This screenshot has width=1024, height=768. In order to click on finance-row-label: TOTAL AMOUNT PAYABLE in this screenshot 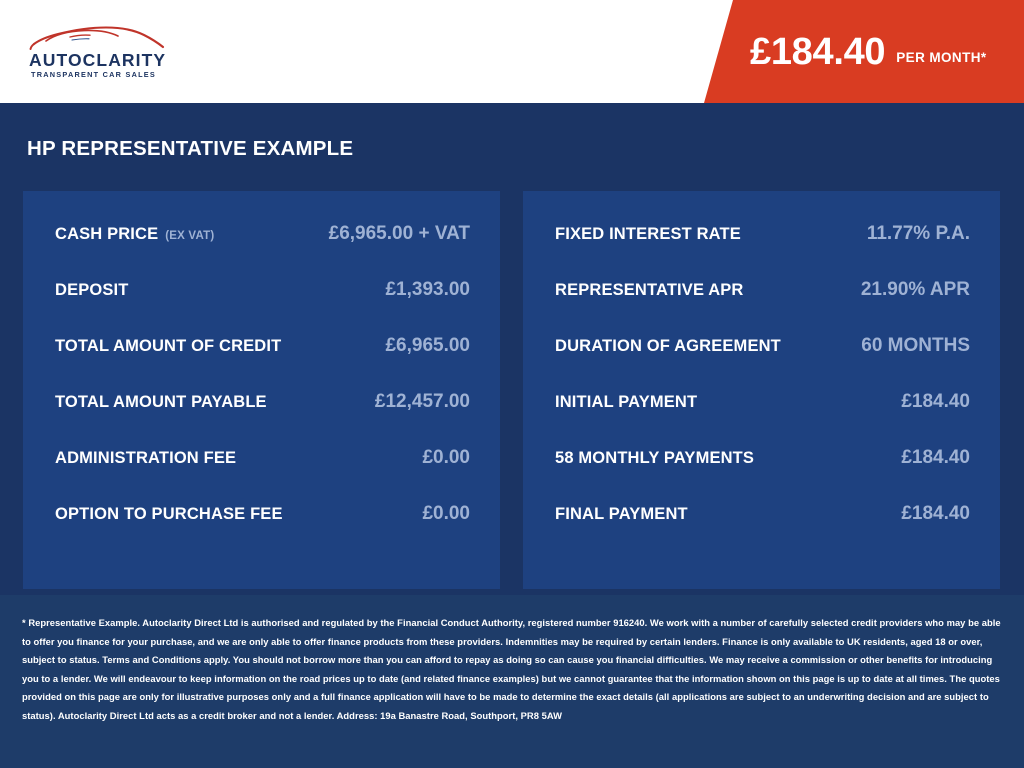, I will do `click(161, 402)`.